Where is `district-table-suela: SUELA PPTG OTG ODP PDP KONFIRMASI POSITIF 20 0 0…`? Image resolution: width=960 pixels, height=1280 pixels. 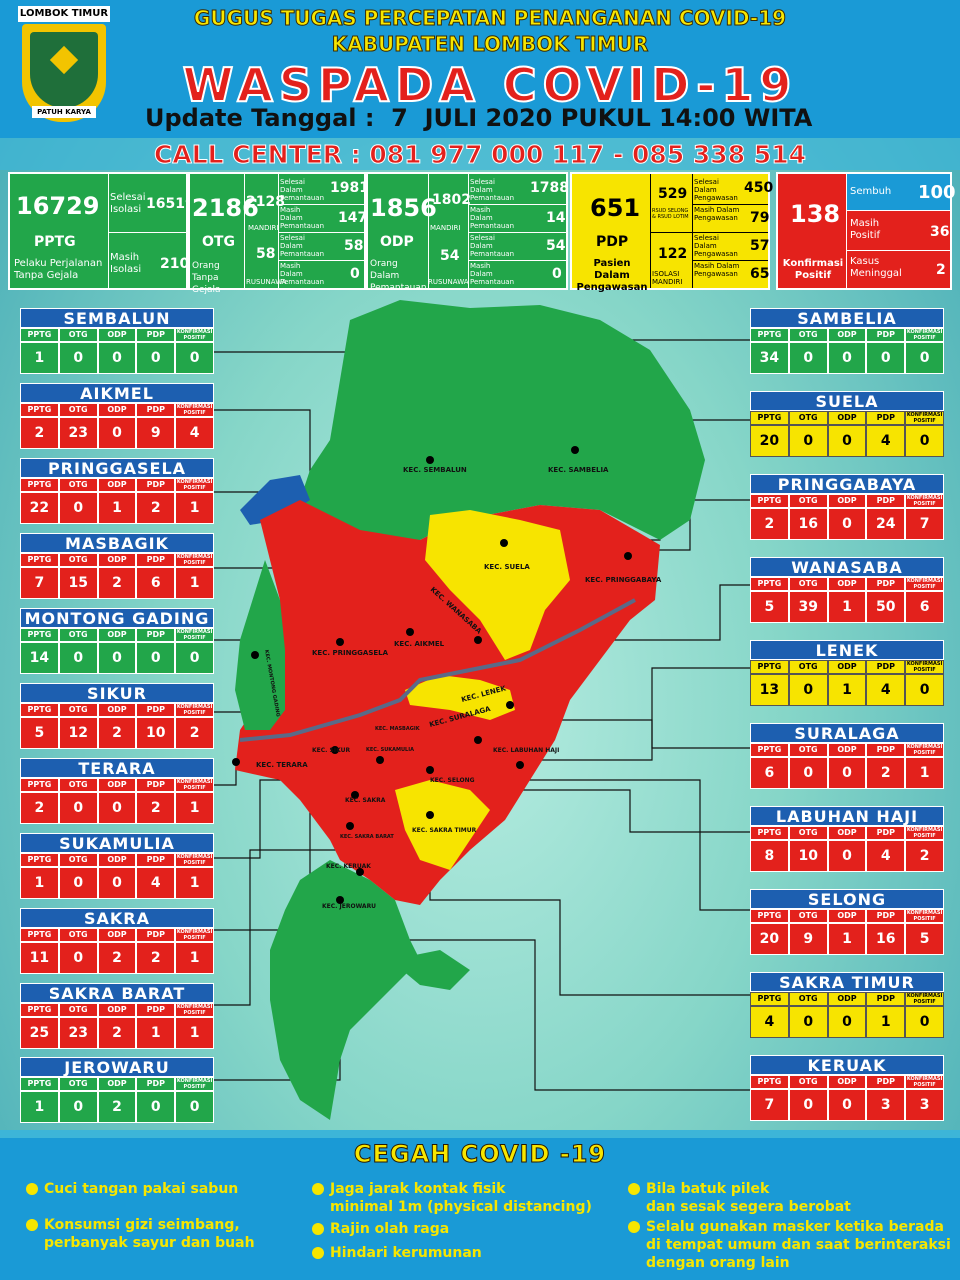 district-table-suela: SUELA PPTG OTG ODP PDP KONFIRMASI POSITIF 20 0 0… is located at coordinates (847, 424).